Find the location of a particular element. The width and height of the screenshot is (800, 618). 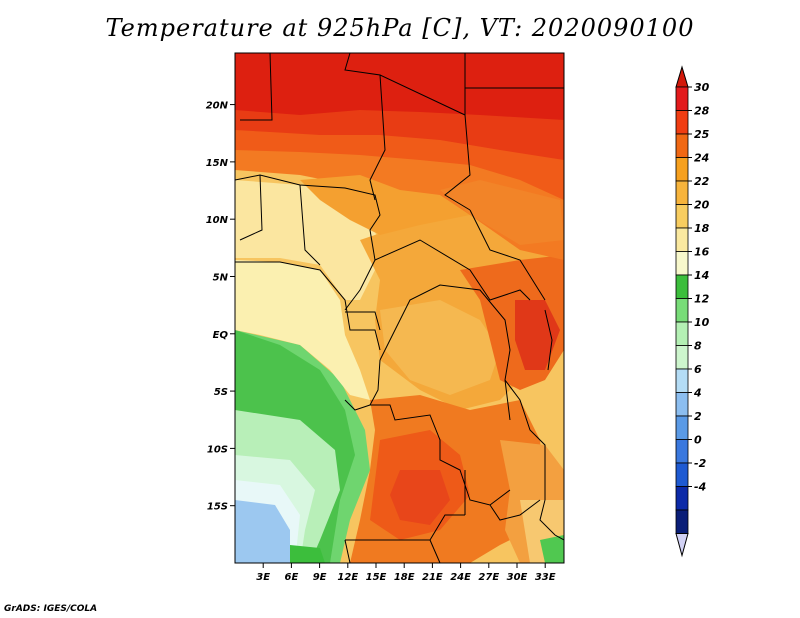

colorbar-label: 24 is located at coordinates (701, 158).